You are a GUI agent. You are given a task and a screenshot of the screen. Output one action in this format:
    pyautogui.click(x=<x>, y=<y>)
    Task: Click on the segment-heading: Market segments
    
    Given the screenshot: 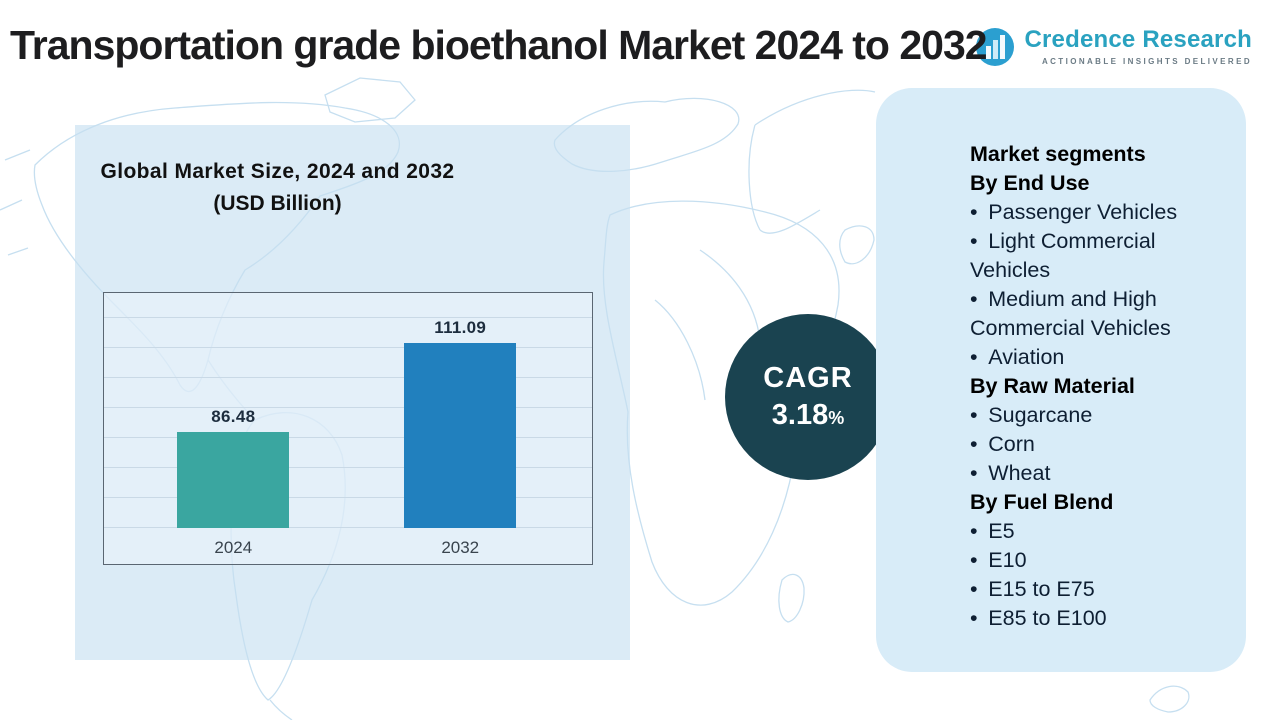 What is the action you would take?
    pyautogui.click(x=1058, y=154)
    